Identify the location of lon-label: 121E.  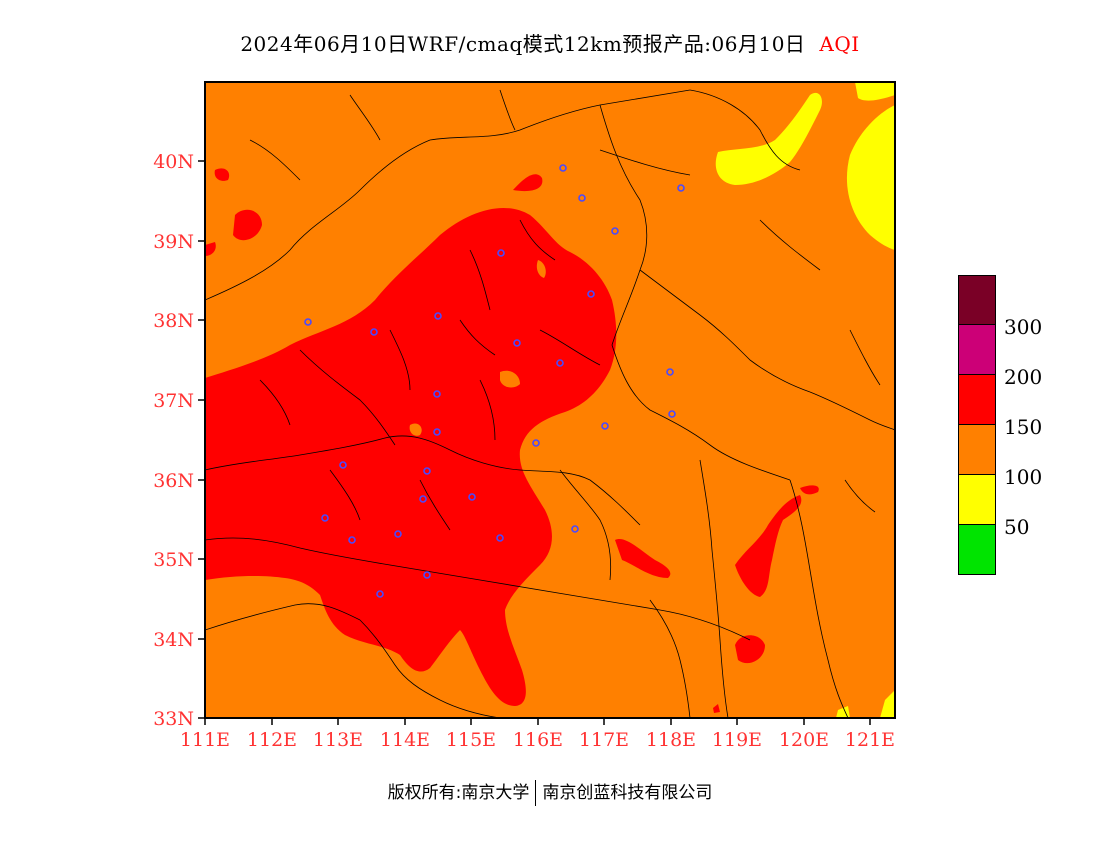
(870, 740).